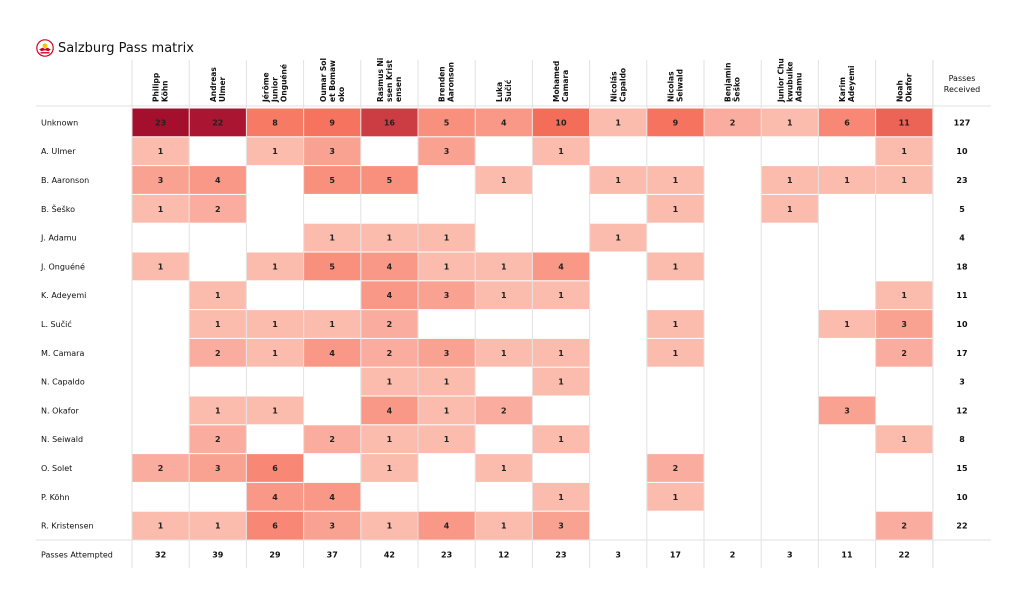 This screenshot has width=1024, height=602. What do you see at coordinates (275, 90) in the screenshot?
I see `column-header-line: Junior` at bounding box center [275, 90].